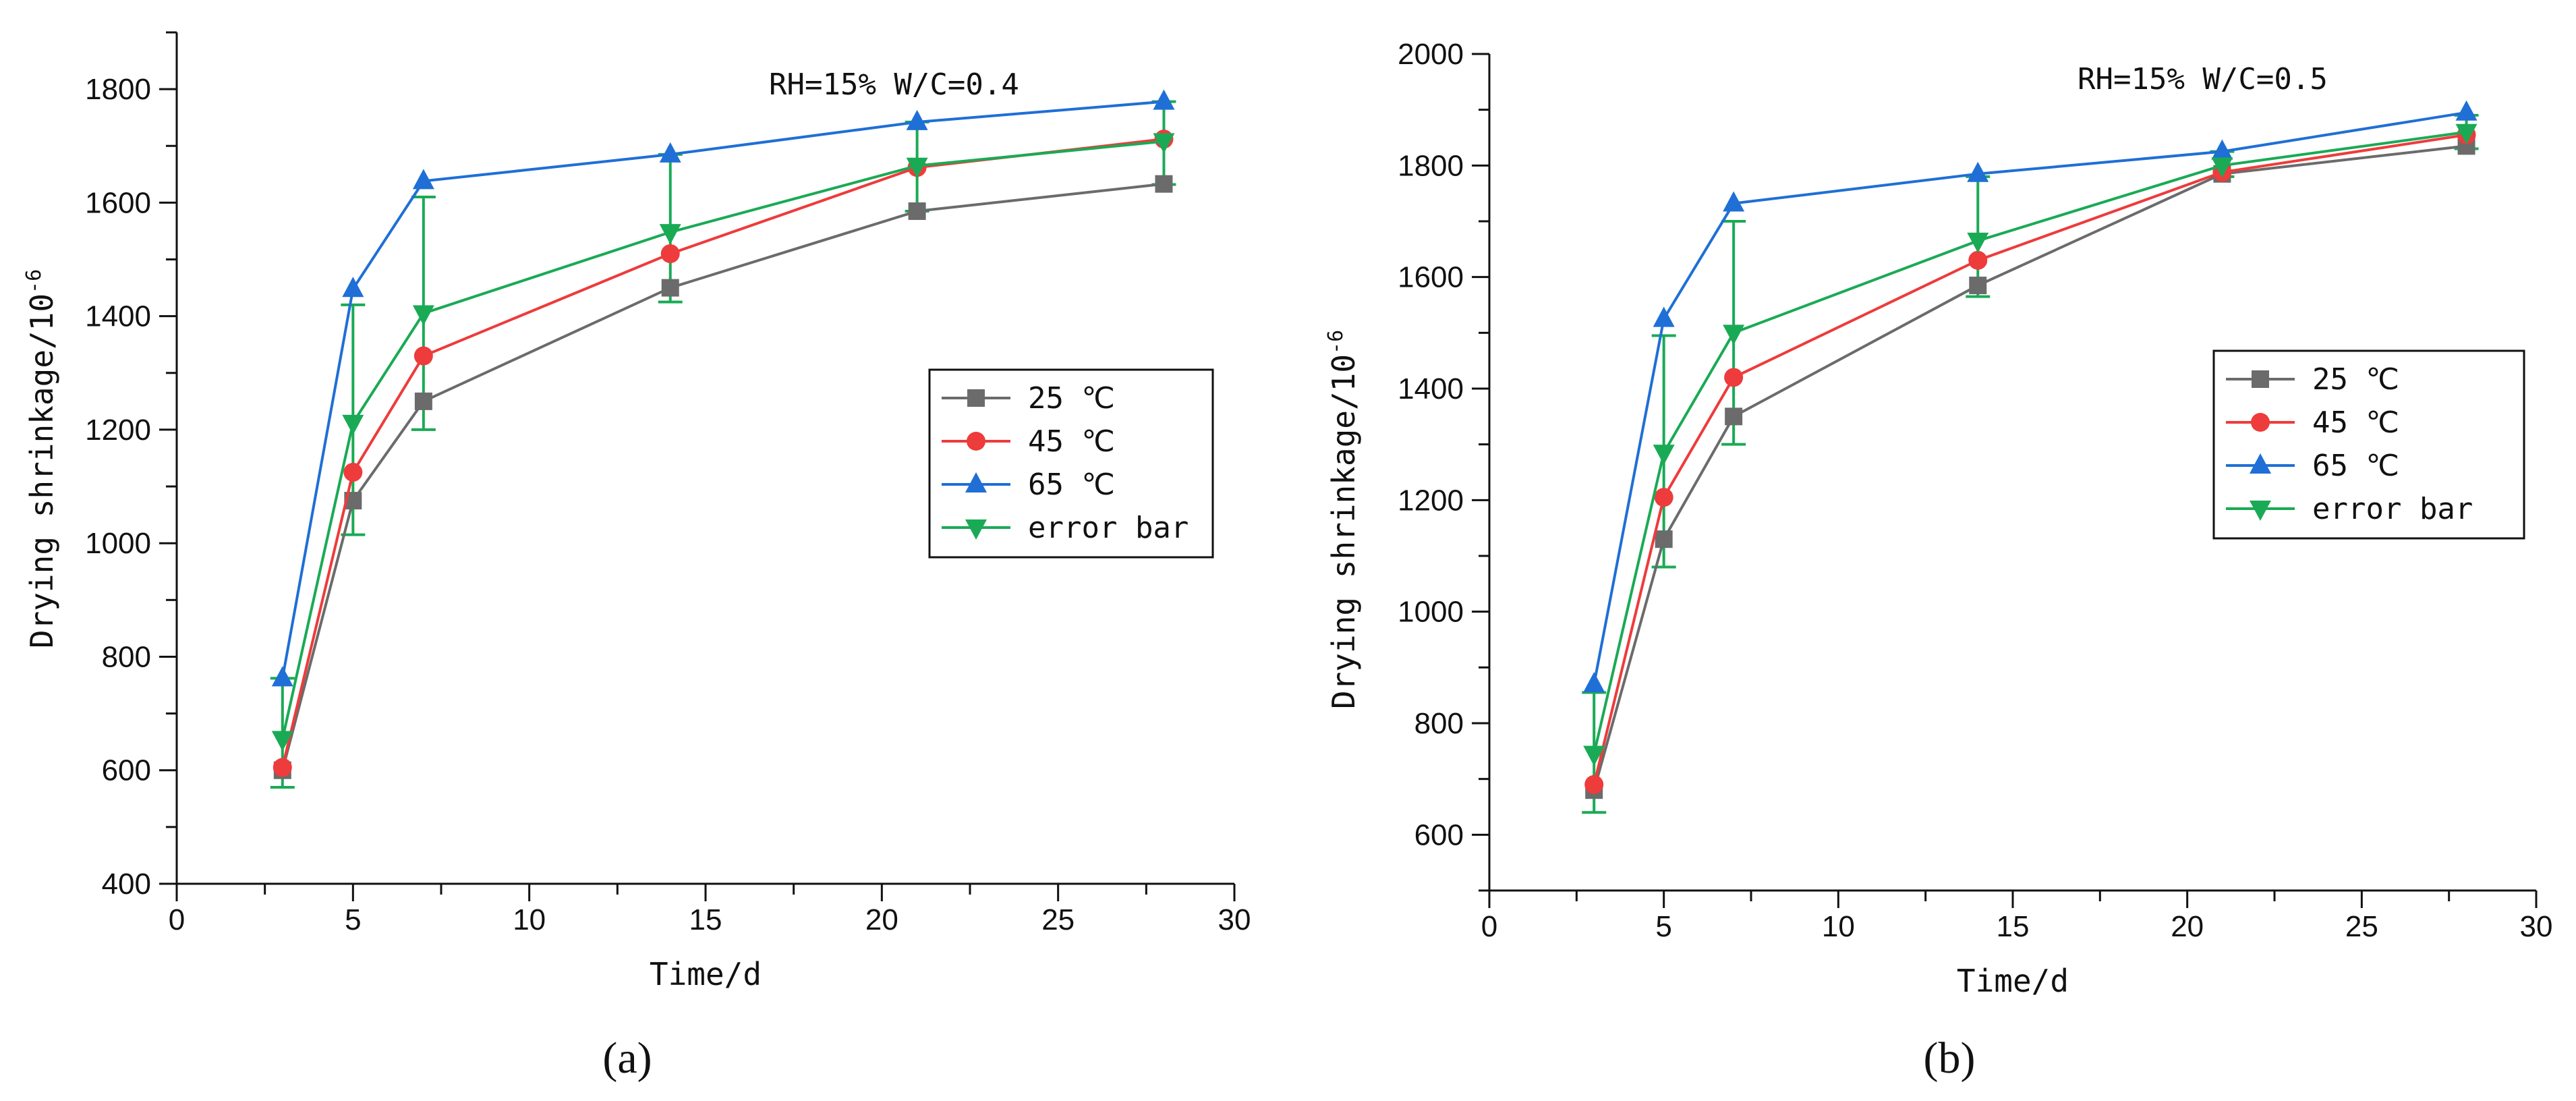  I want to click on panel-label: (b), so click(1950, 1058).